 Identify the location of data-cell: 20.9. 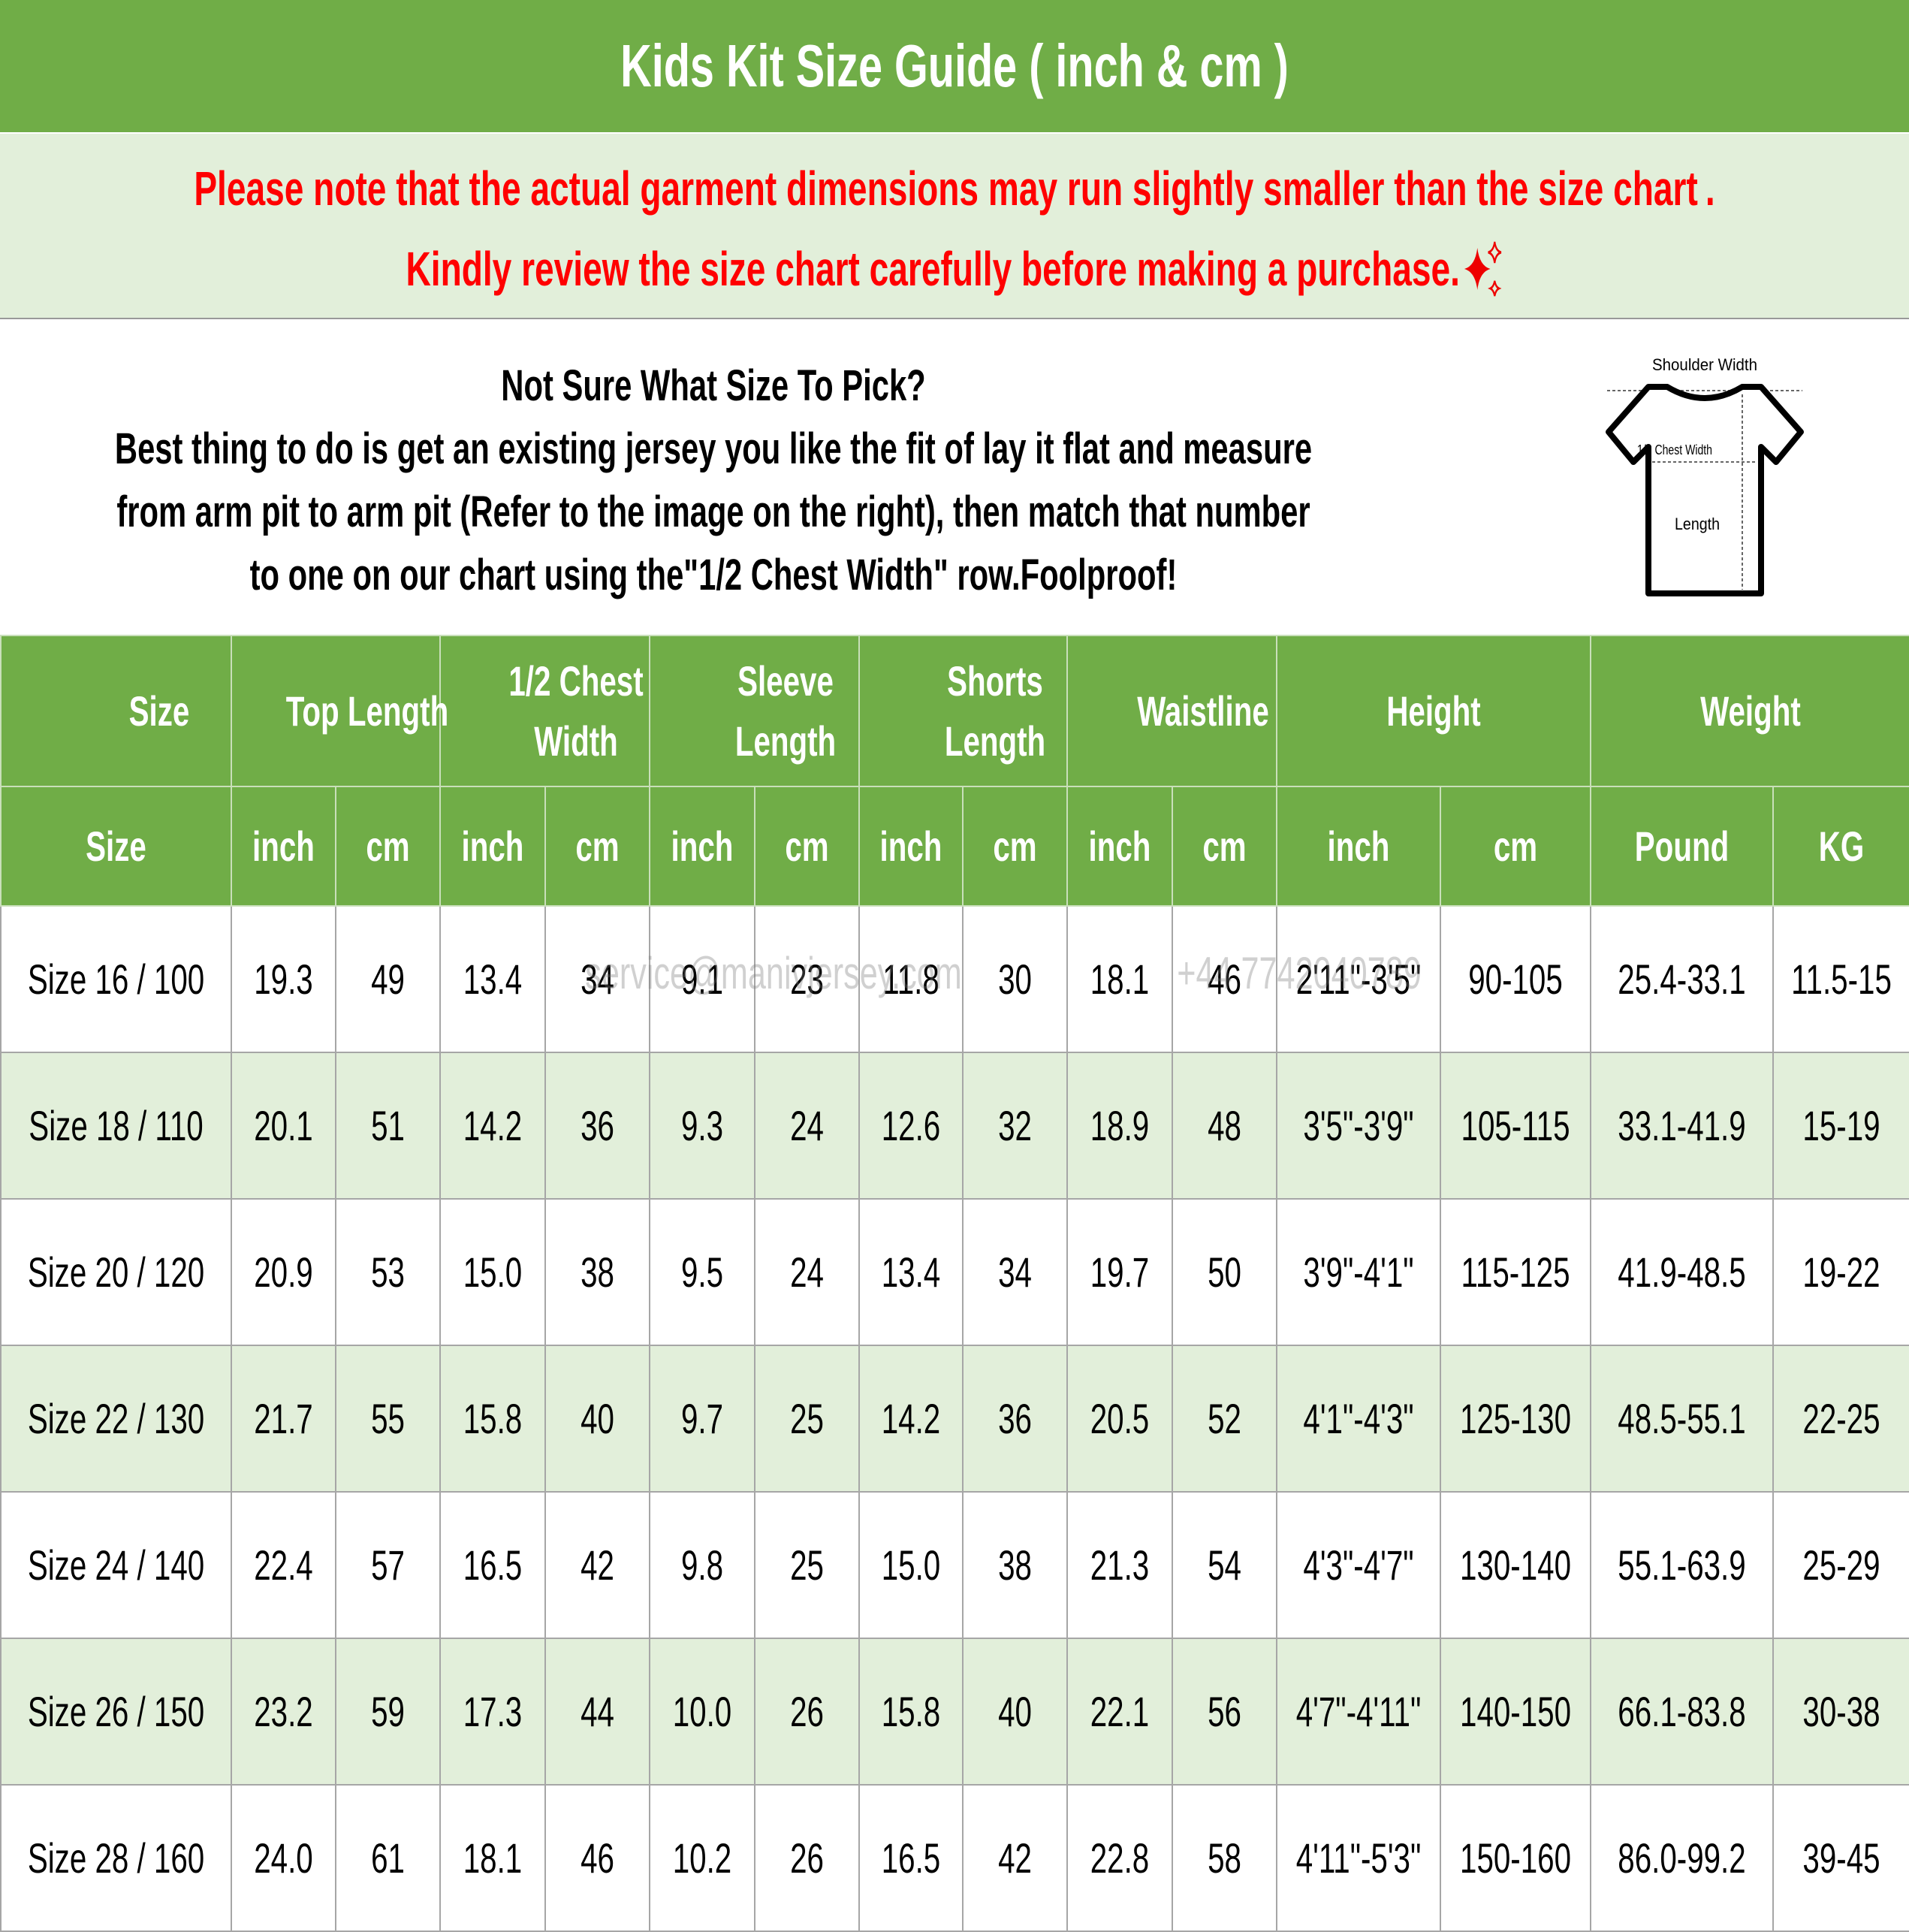
(283, 1272).